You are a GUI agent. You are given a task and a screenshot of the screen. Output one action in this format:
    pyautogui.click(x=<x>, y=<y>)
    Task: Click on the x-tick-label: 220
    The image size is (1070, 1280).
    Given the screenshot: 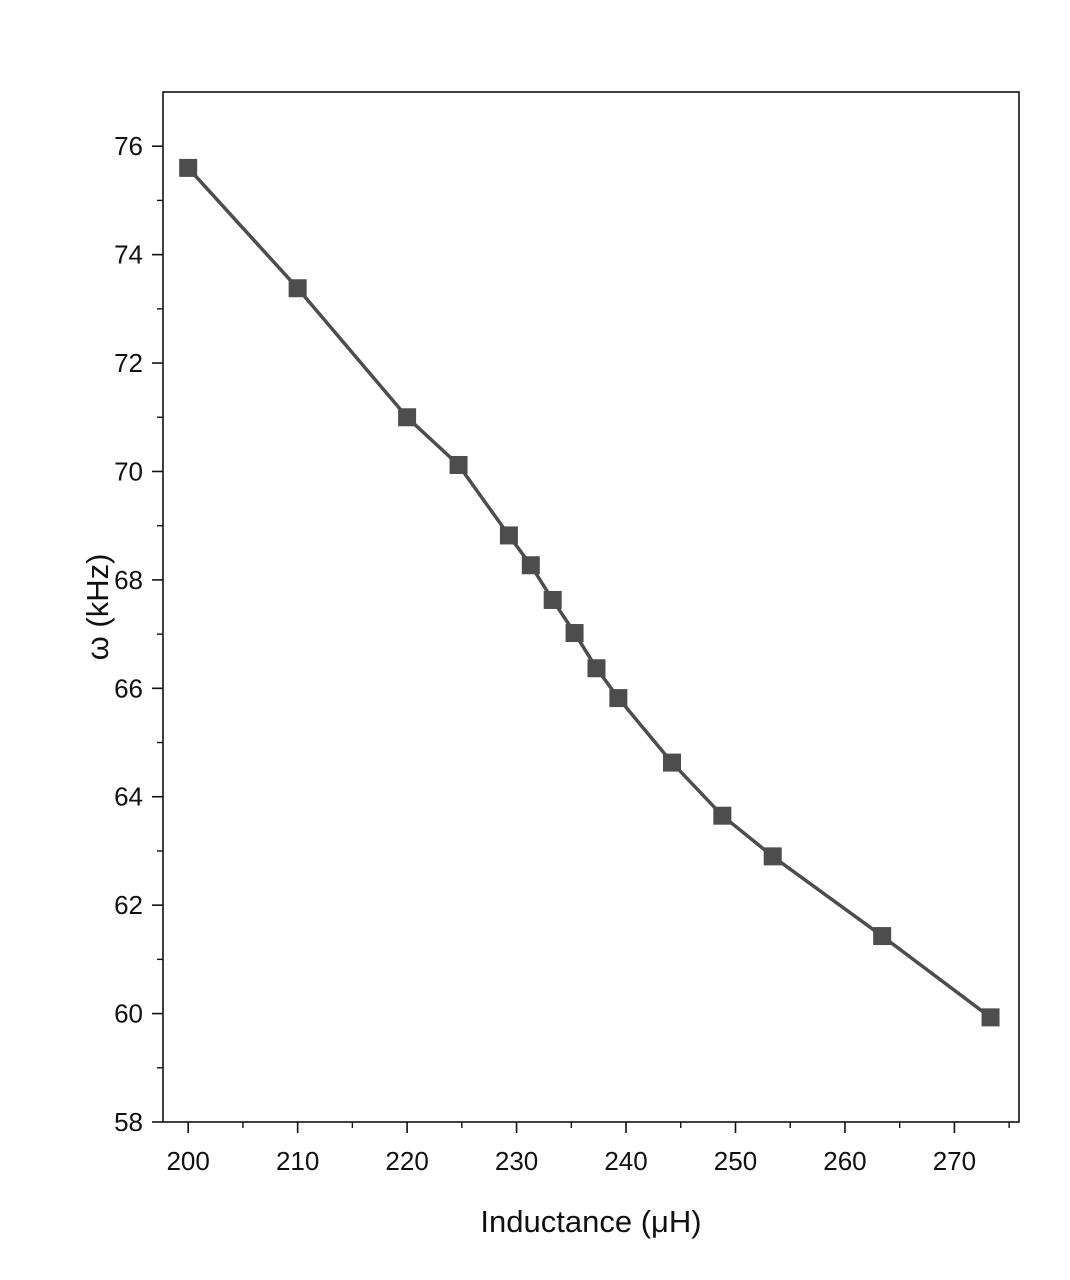 What is the action you would take?
    pyautogui.click(x=406, y=1161)
    